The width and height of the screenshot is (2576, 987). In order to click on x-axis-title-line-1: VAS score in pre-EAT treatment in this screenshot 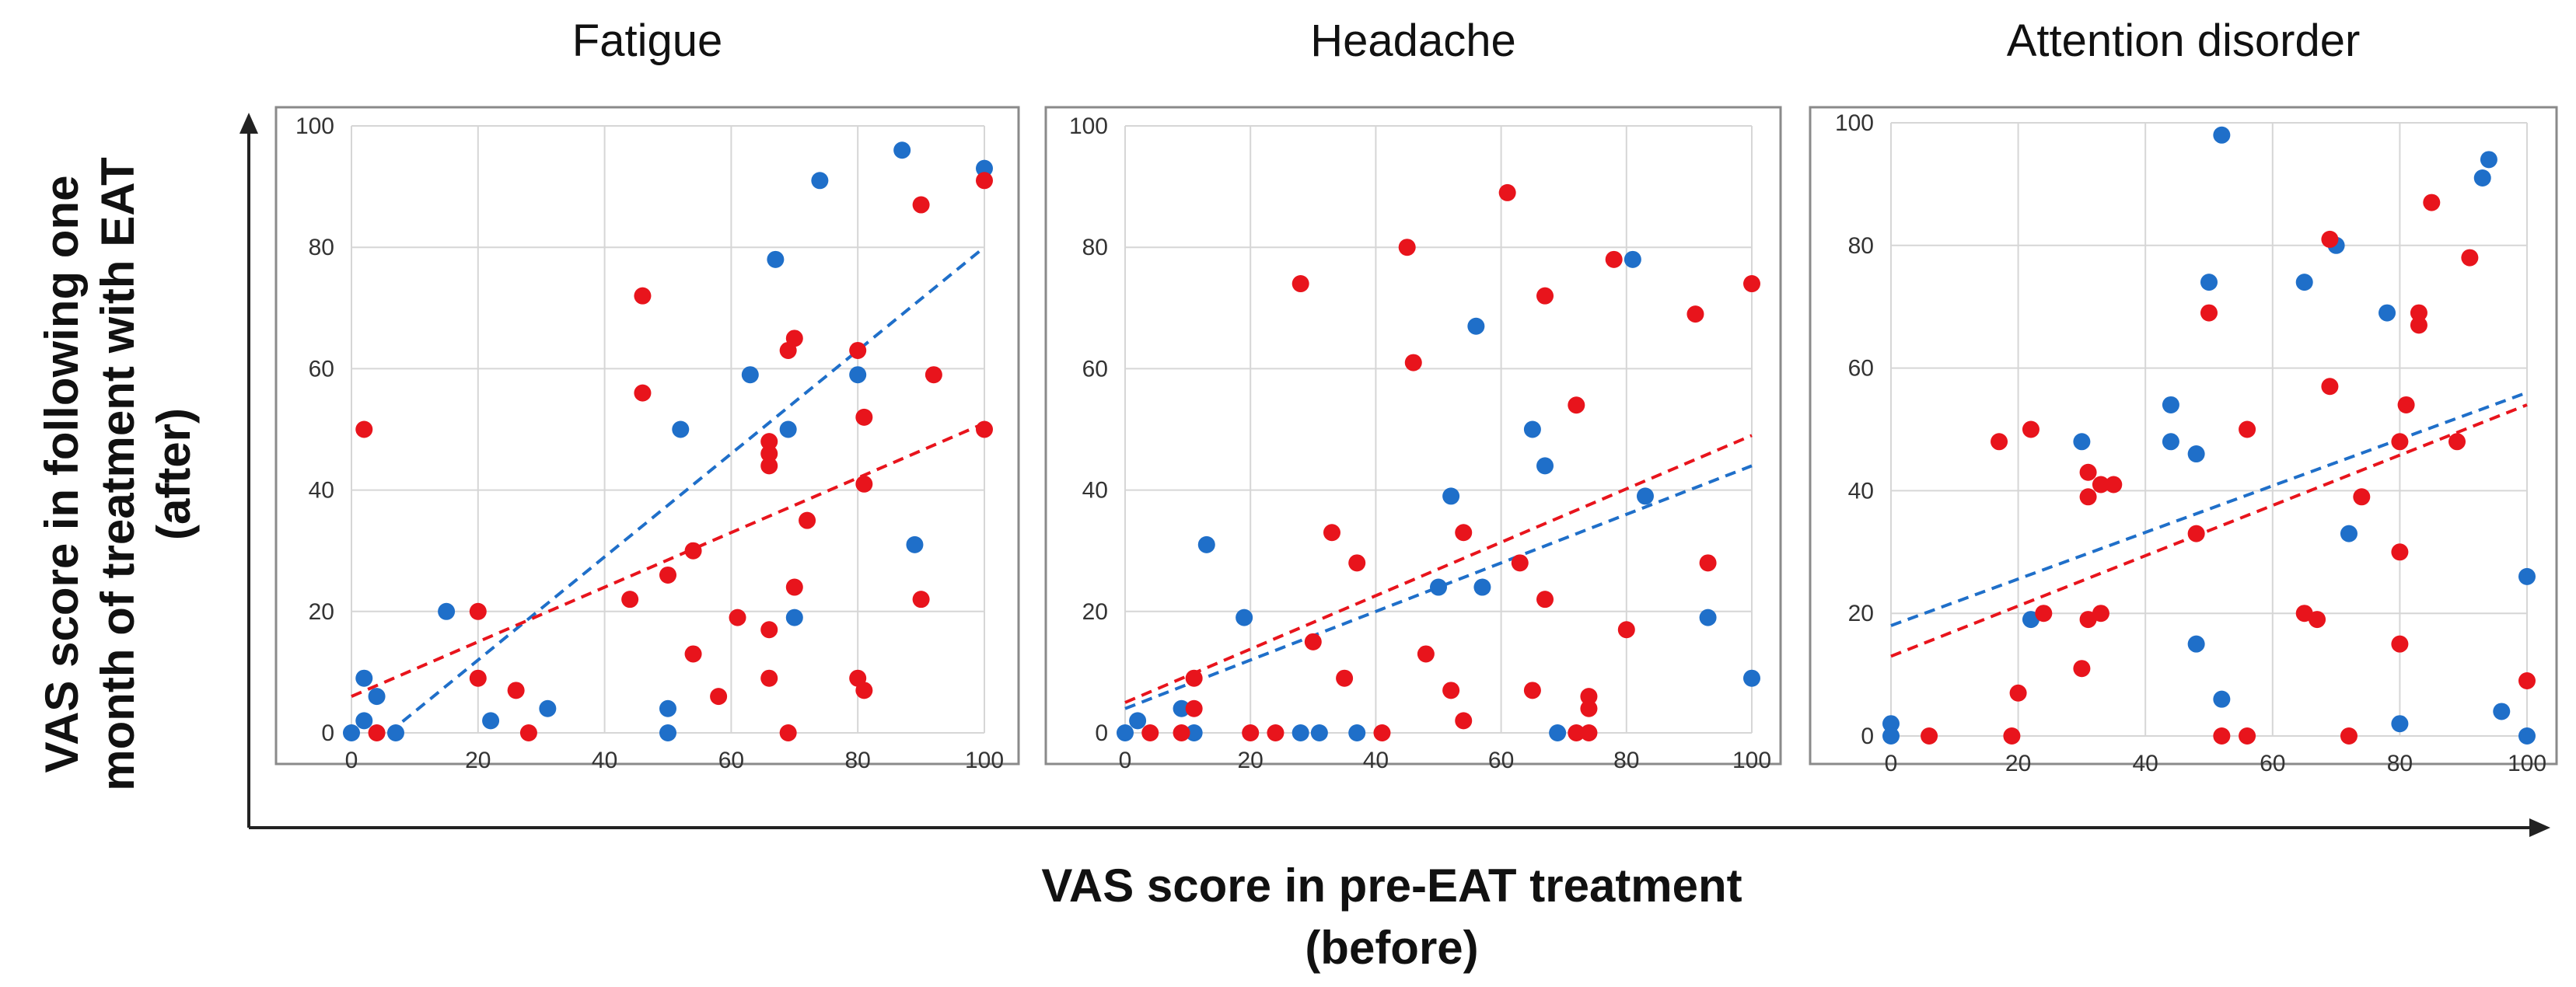, I will do `click(1391, 886)`.